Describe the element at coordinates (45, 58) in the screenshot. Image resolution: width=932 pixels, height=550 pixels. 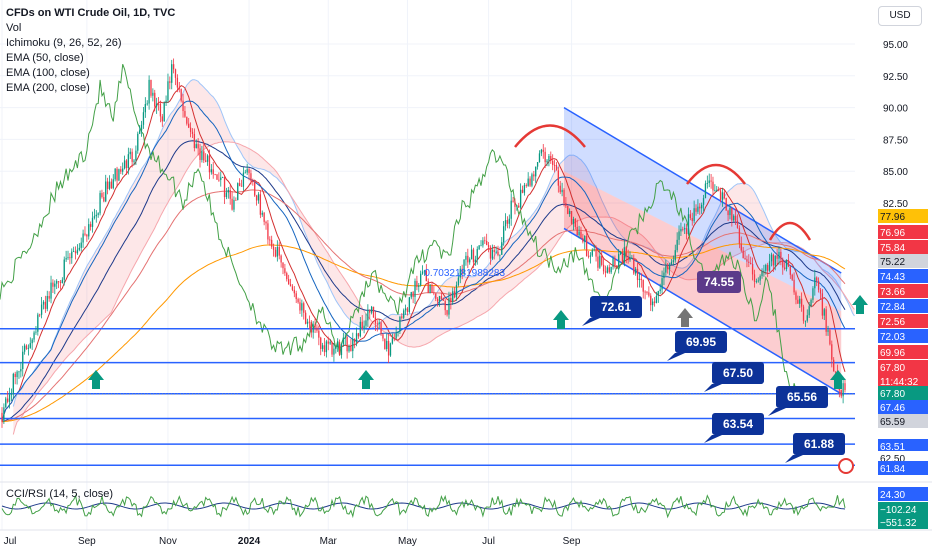
I see `legend-ema-50: EMA (50, close)` at that location.